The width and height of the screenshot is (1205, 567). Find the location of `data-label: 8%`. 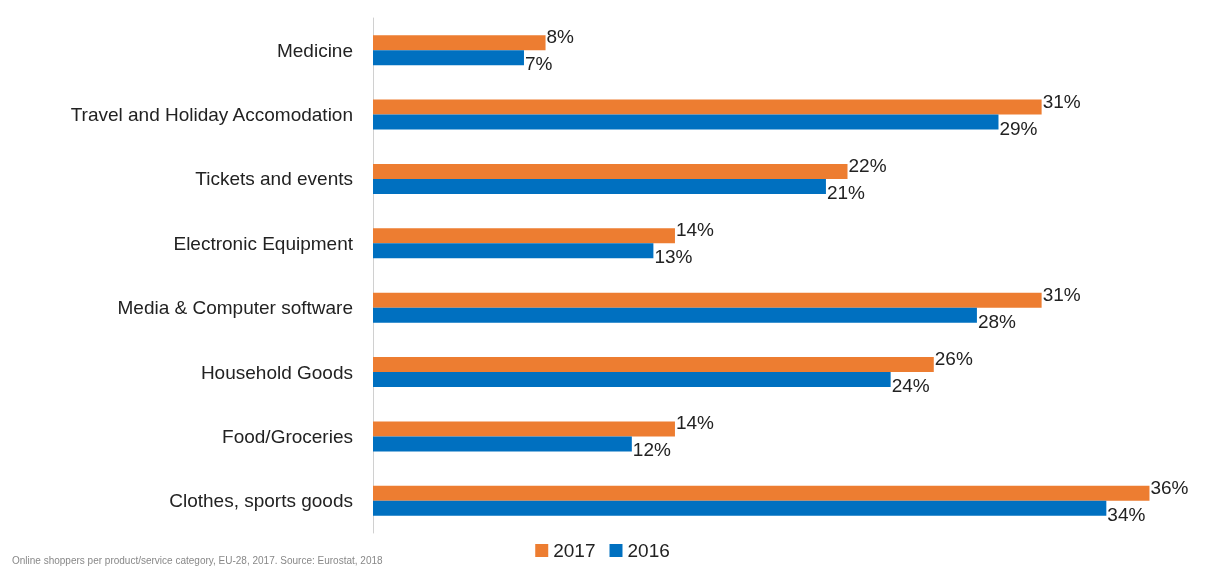

data-label: 8% is located at coordinates (560, 37).